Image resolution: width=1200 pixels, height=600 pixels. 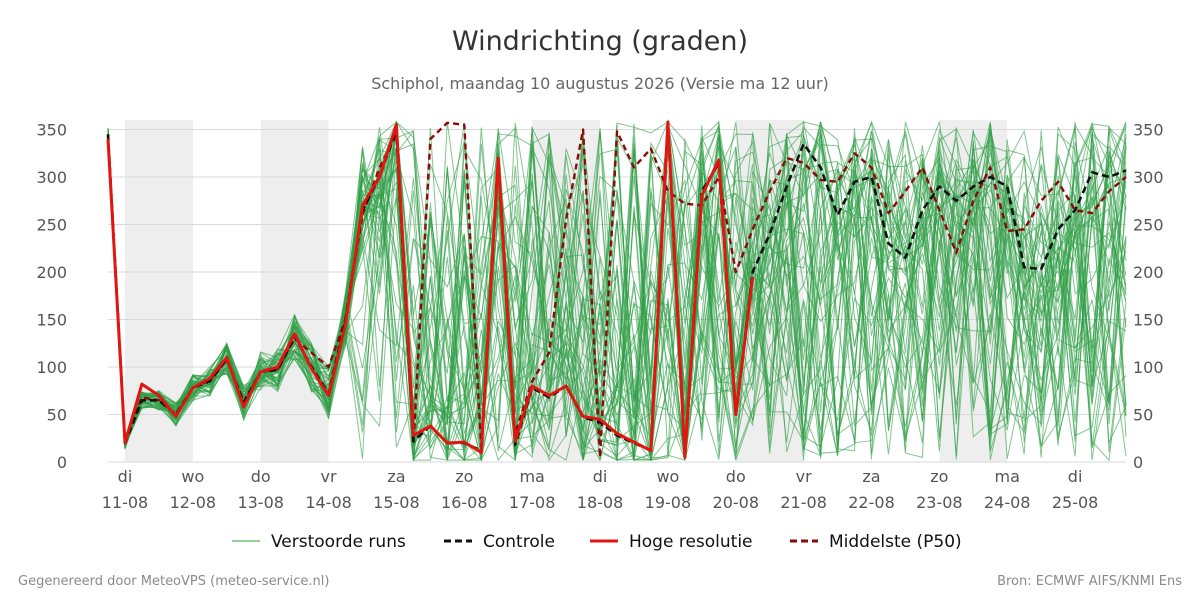 What do you see at coordinates (1148, 177) in the screenshot?
I see `y-tick-label-right: 300` at bounding box center [1148, 177].